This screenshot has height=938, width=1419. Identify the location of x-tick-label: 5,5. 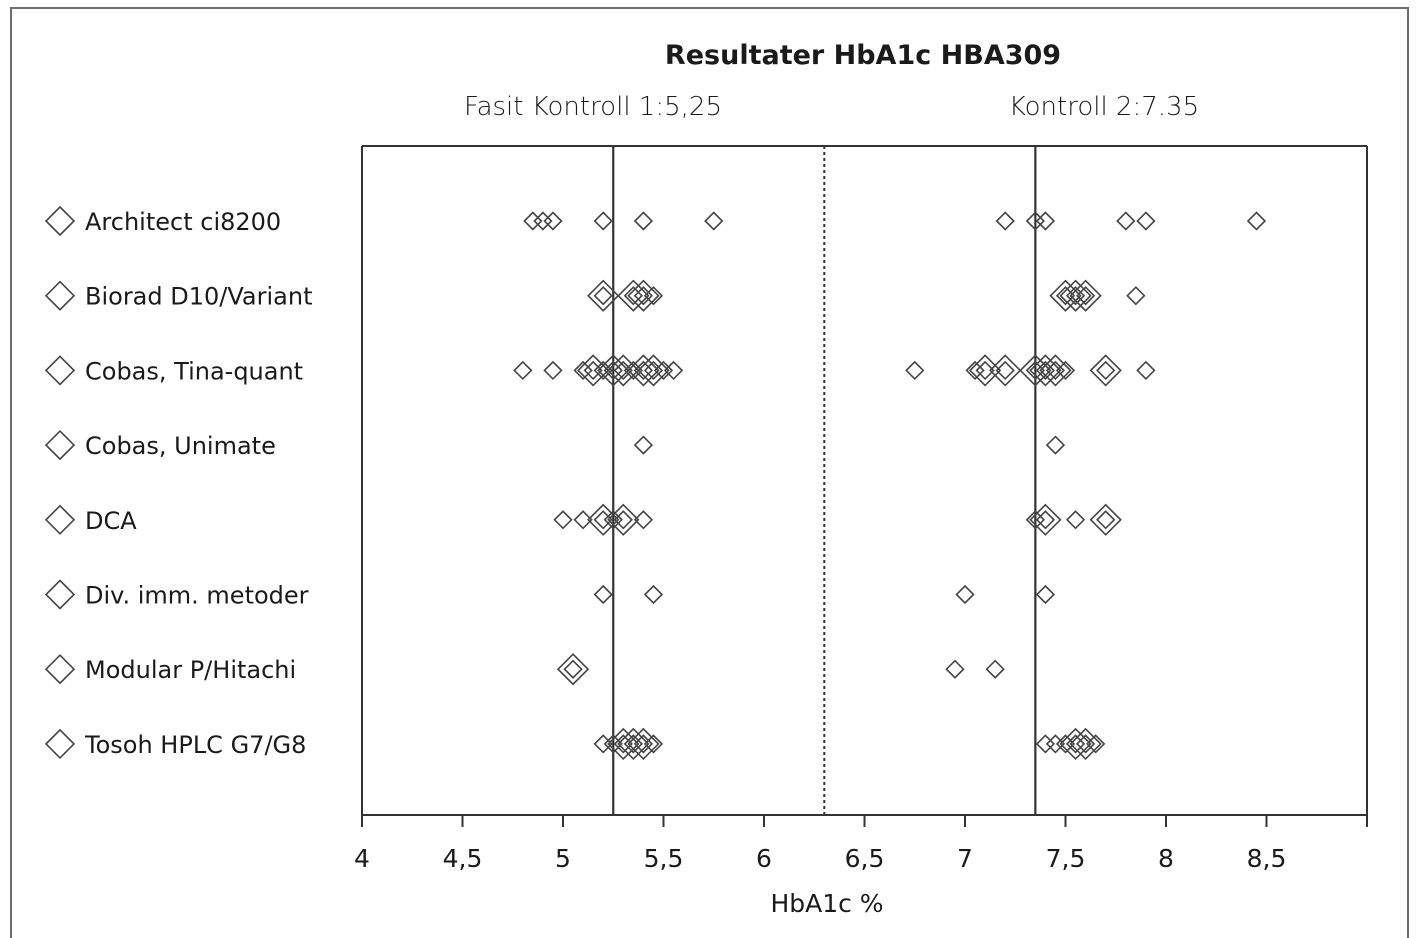
(664, 858).